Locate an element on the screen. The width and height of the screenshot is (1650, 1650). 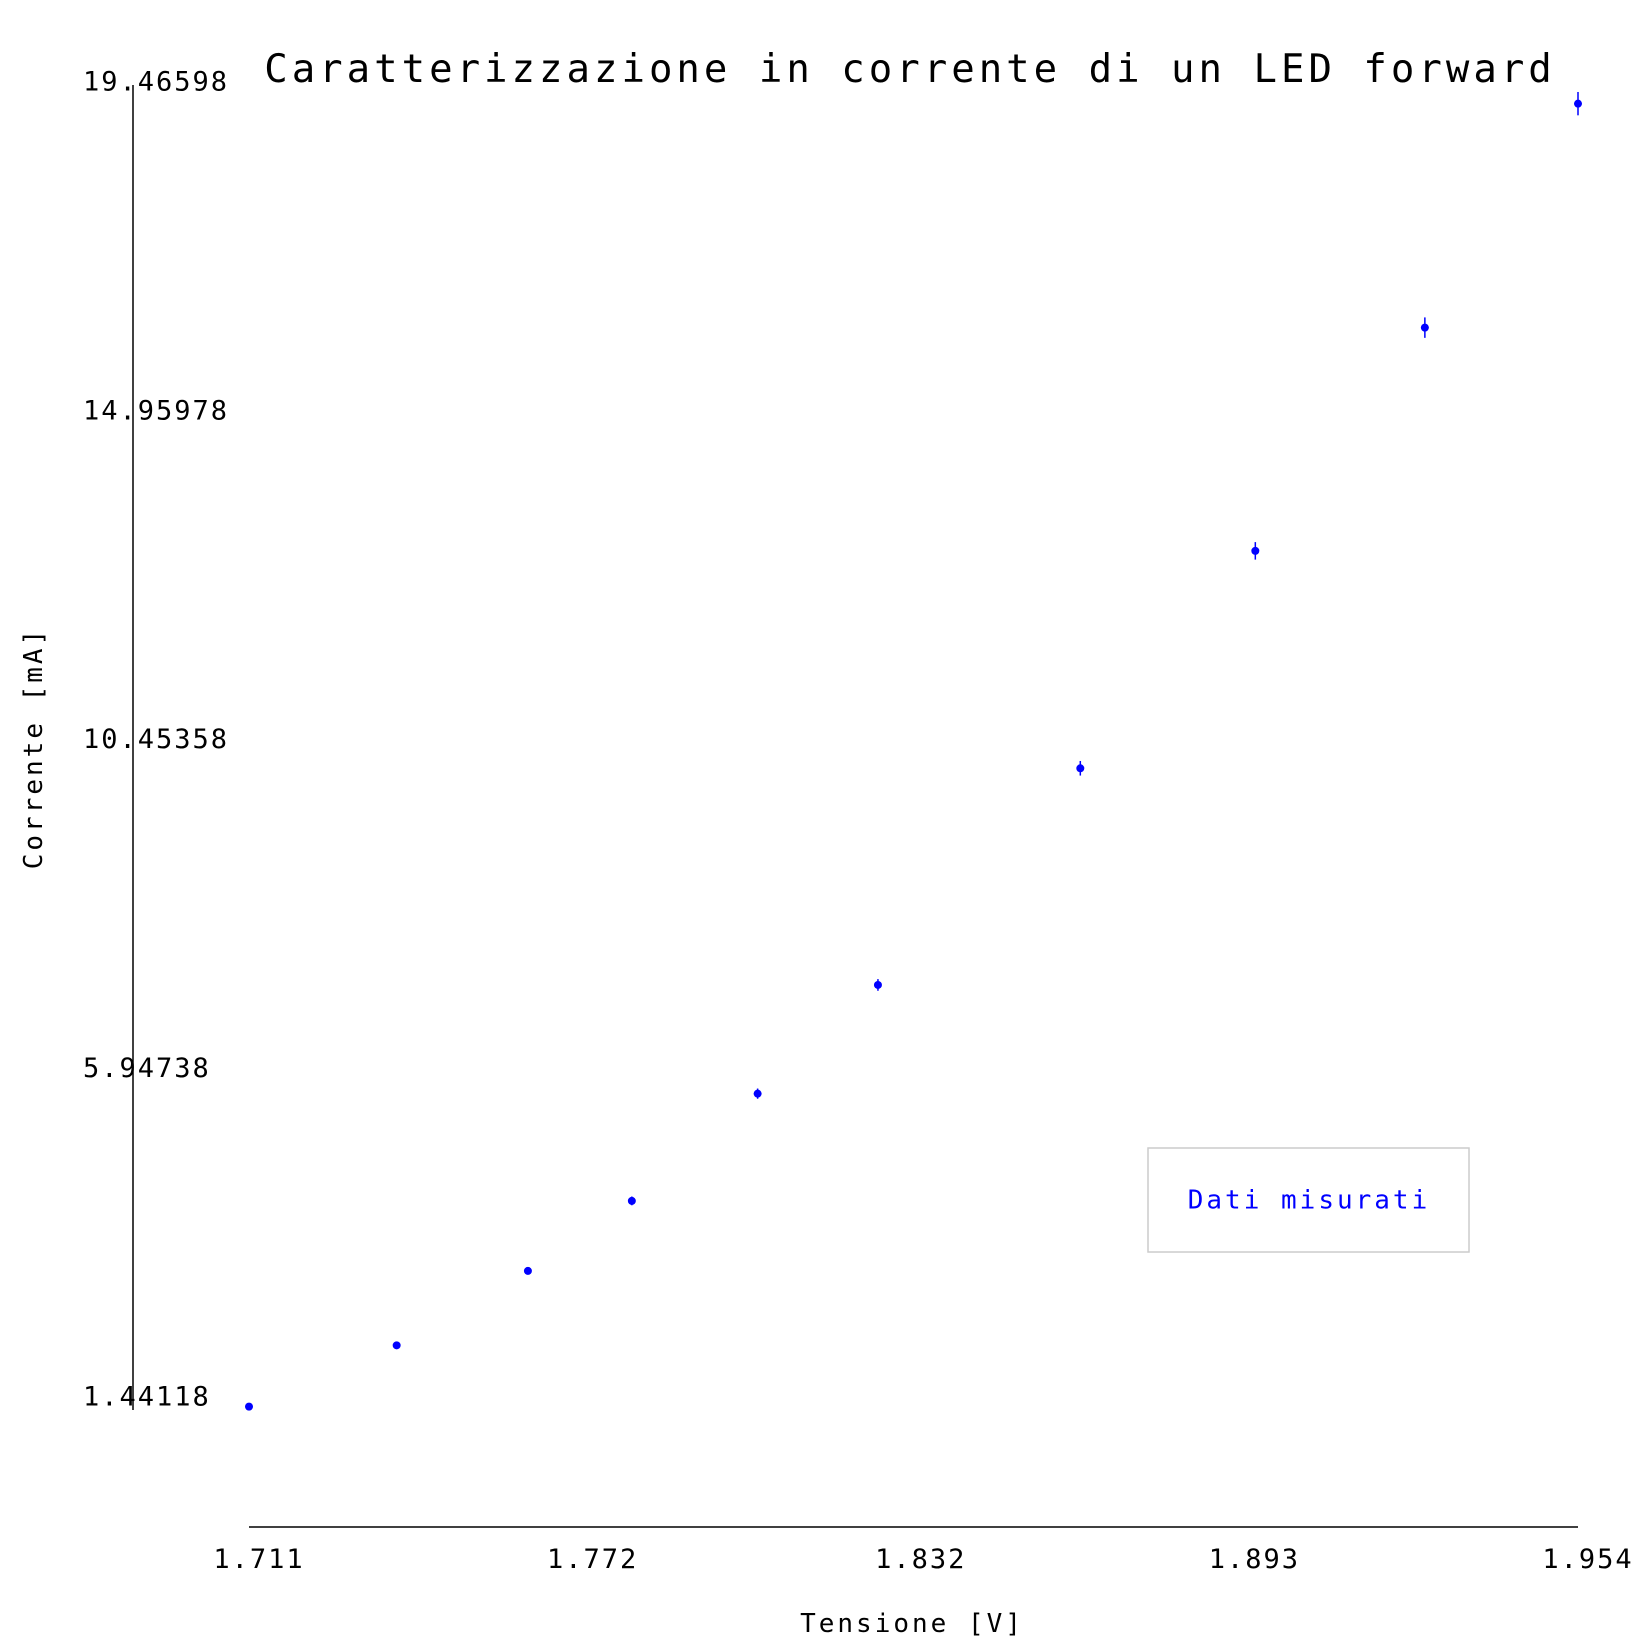
legend-box is located at coordinates (1308, 1200).